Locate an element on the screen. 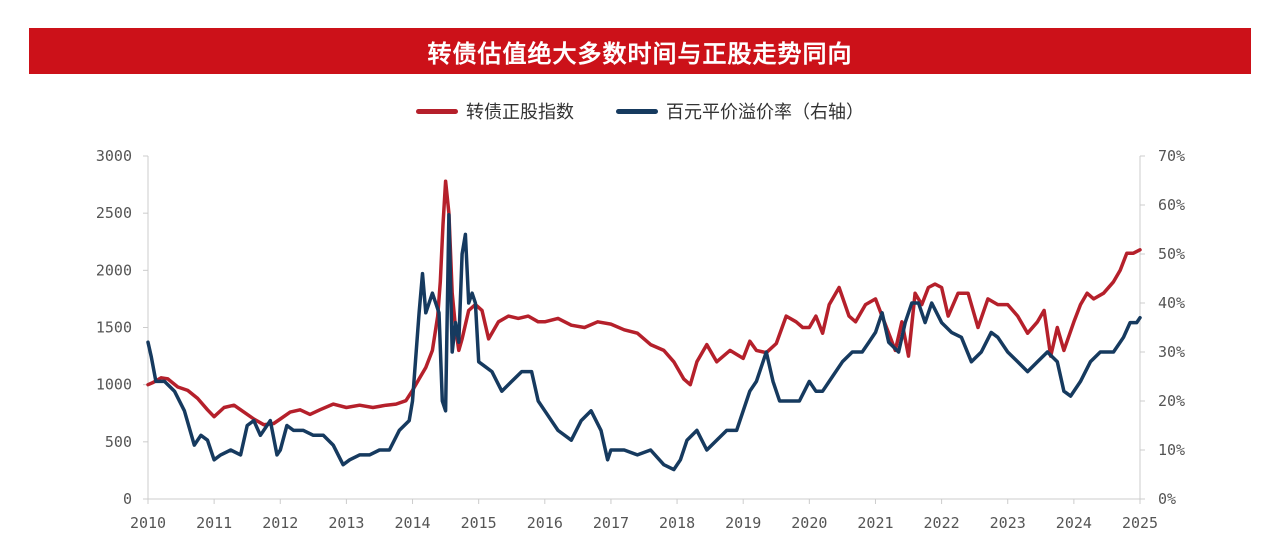 Image resolution: width=1280 pixels, height=549 pixels. legend-item-main: 转债正股指数 is located at coordinates (495, 111).